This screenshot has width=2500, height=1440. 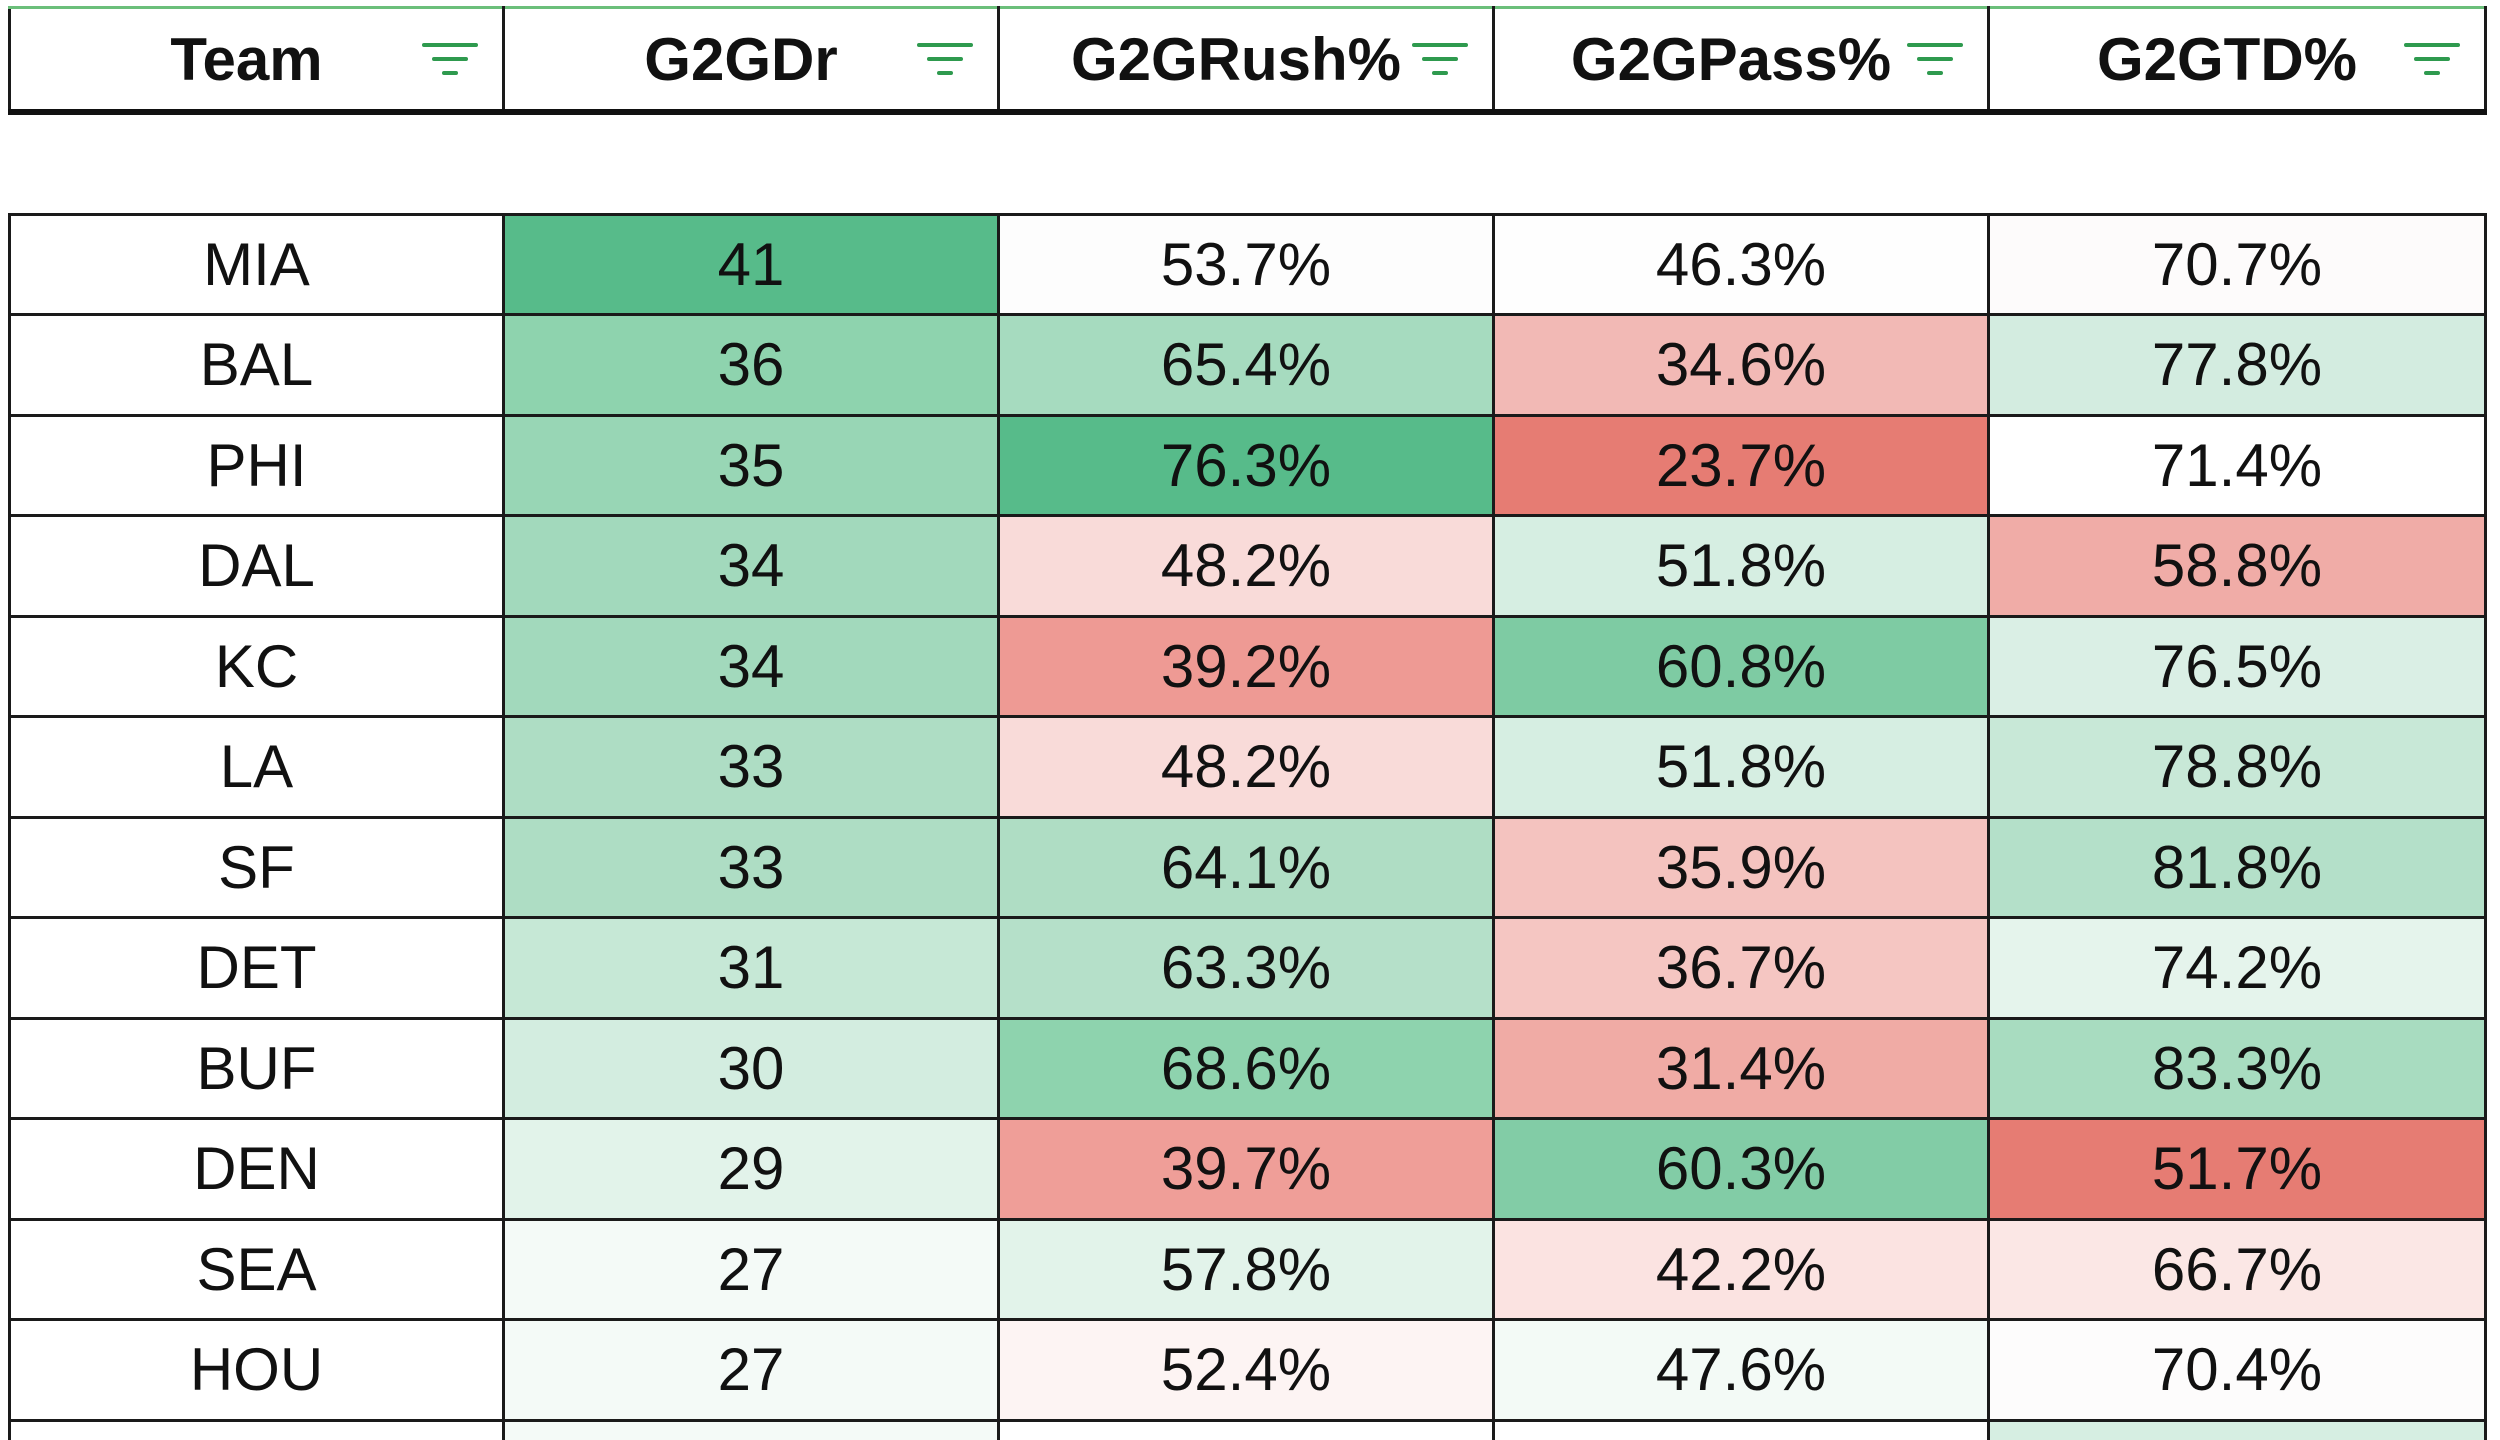 What do you see at coordinates (1731, 59) in the screenshot?
I see `column-header-label: G2GPass%` at bounding box center [1731, 59].